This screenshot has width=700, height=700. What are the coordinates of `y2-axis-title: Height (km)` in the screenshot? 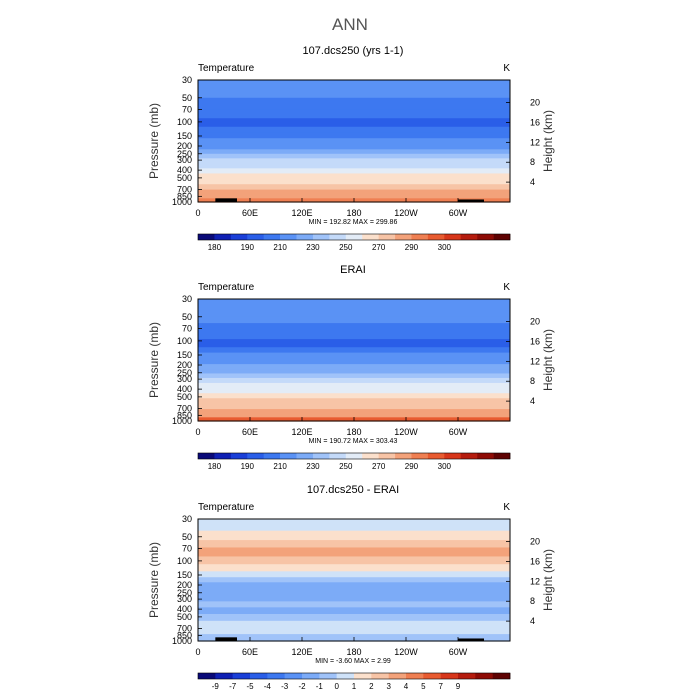 It's located at (548, 360).